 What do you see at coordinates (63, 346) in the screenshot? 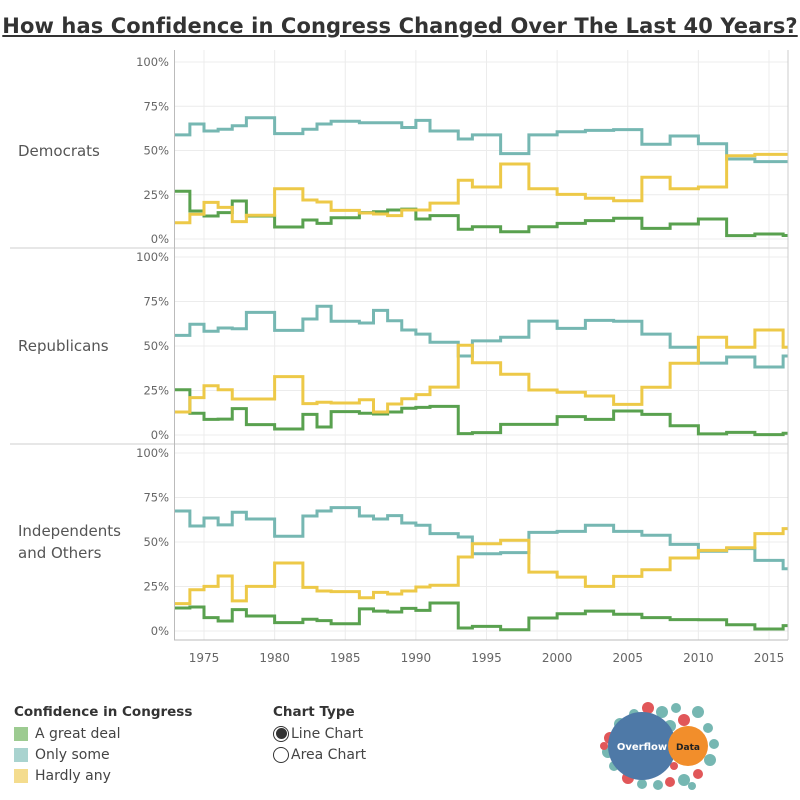
I see `panel-label-republicans: Republicans` at bounding box center [63, 346].